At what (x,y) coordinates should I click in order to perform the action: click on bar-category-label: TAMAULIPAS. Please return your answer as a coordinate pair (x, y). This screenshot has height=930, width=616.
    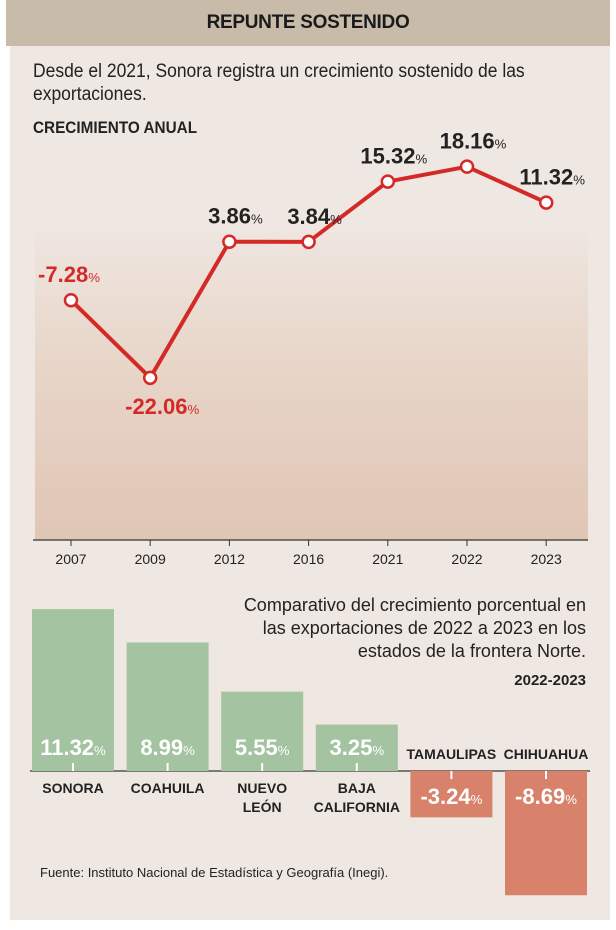
    Looking at the image, I should click on (452, 754).